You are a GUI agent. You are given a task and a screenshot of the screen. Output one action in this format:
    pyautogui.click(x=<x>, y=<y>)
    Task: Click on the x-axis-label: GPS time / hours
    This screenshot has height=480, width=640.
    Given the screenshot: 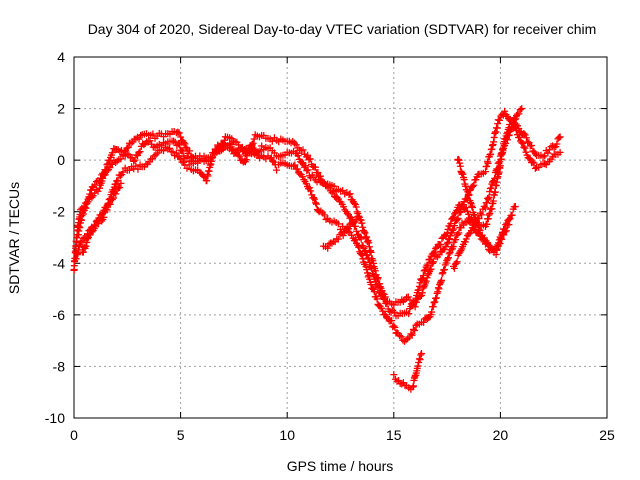 What is the action you would take?
    pyautogui.click(x=340, y=466)
    